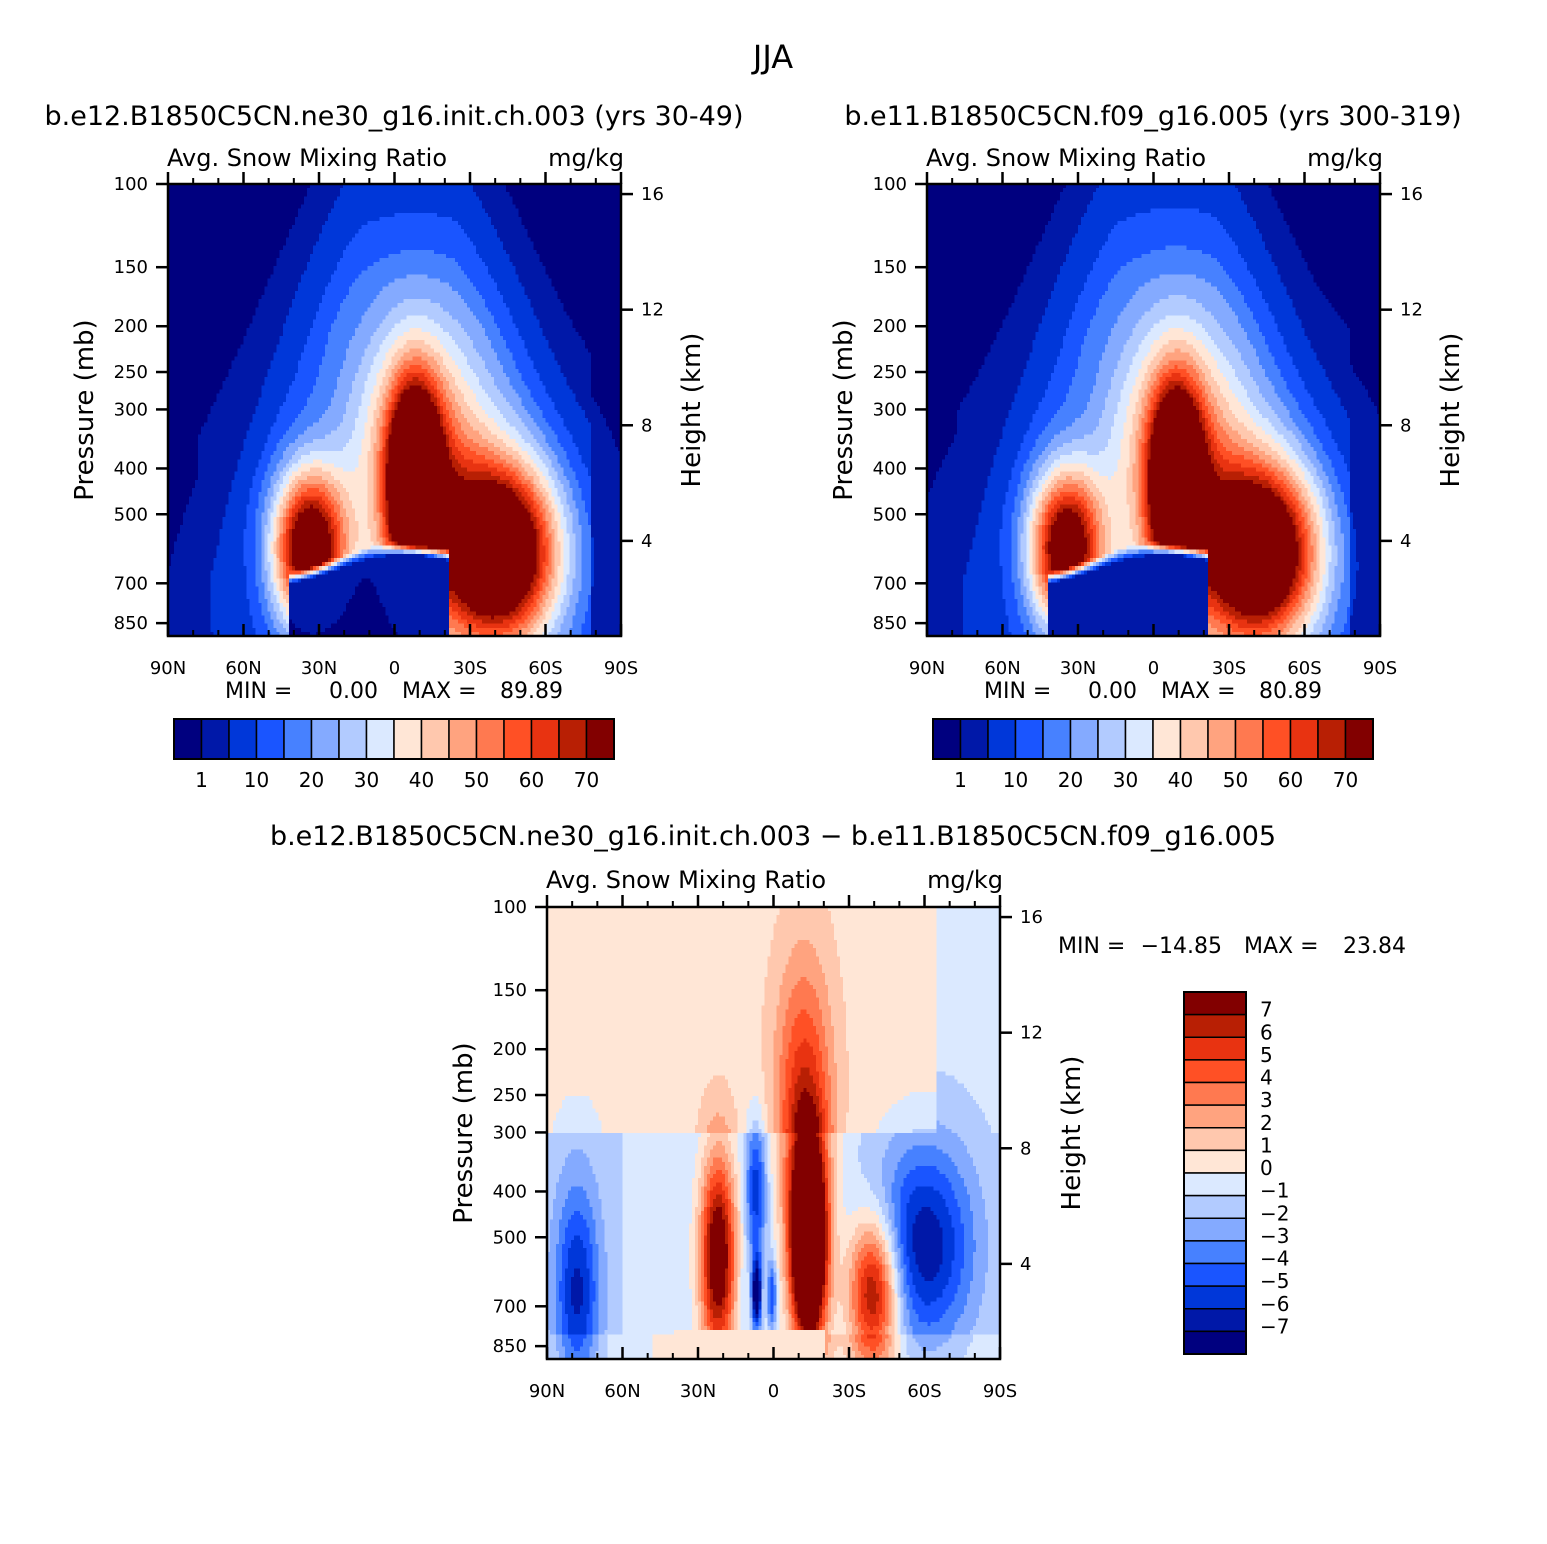  What do you see at coordinates (258, 691) in the screenshot?
I see `panel-1-min-label: MIN =` at bounding box center [258, 691].